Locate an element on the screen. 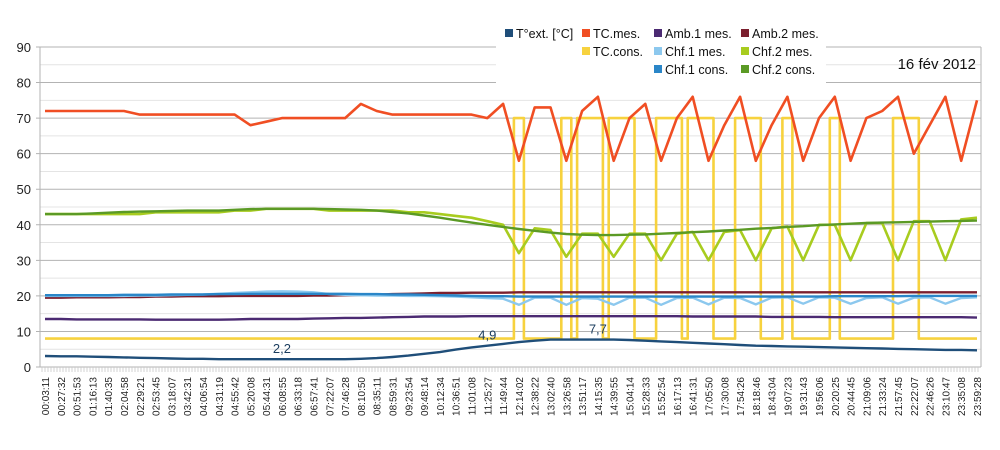 The width and height of the screenshot is (1000, 450). x-tick-label: 03:18:07 is located at coordinates (172, 396).